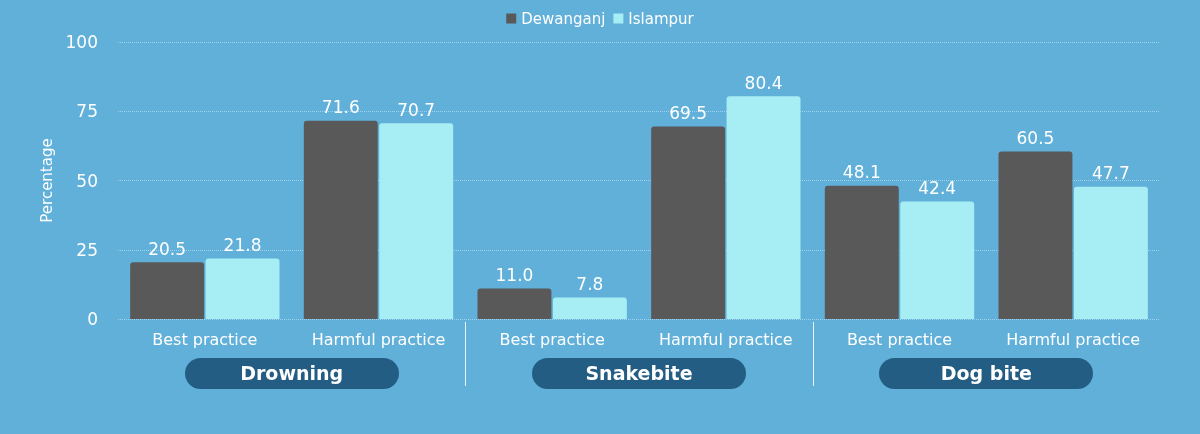 The height and width of the screenshot is (434, 1200). What do you see at coordinates (763, 82) in the screenshot?
I see `data-label: 80.4` at bounding box center [763, 82].